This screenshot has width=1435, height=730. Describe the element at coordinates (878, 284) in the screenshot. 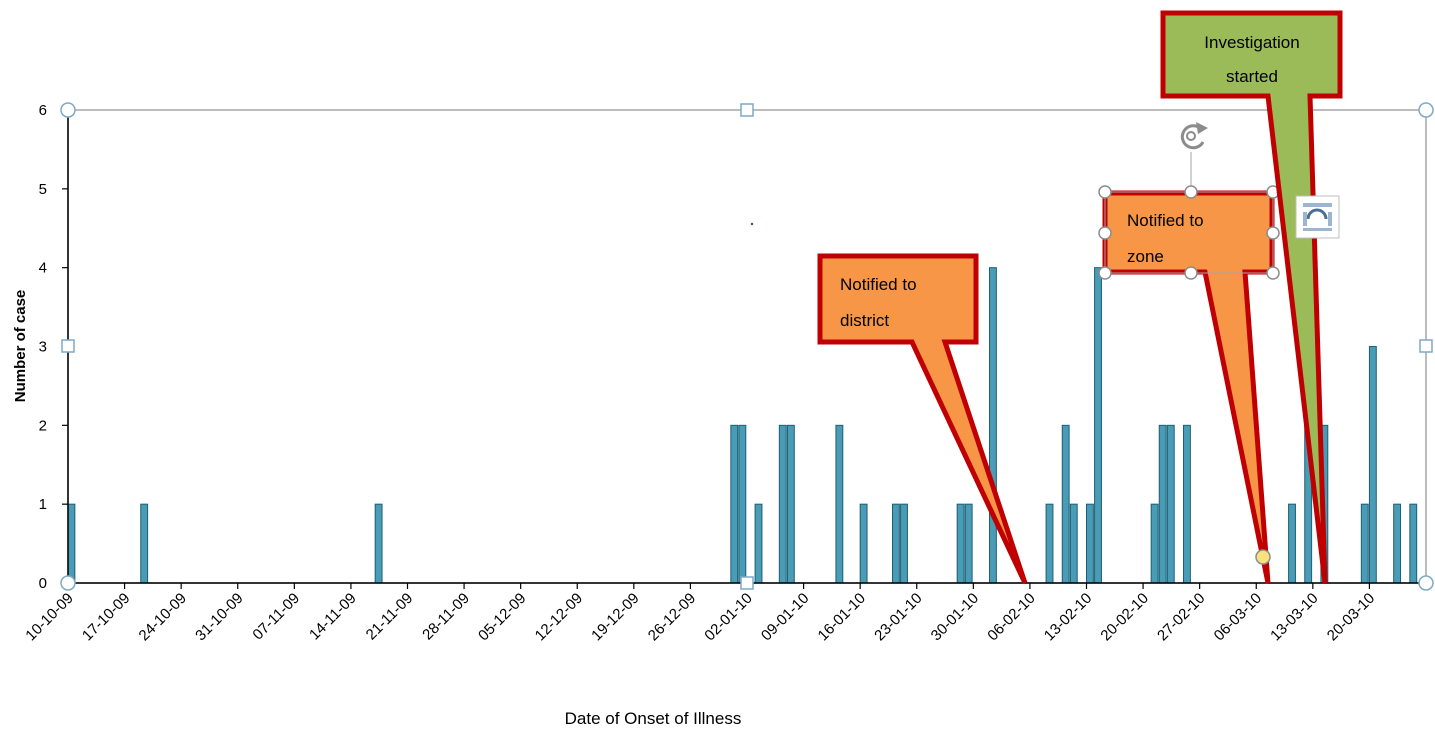

I see `callout-district-line1: Notified to` at that location.